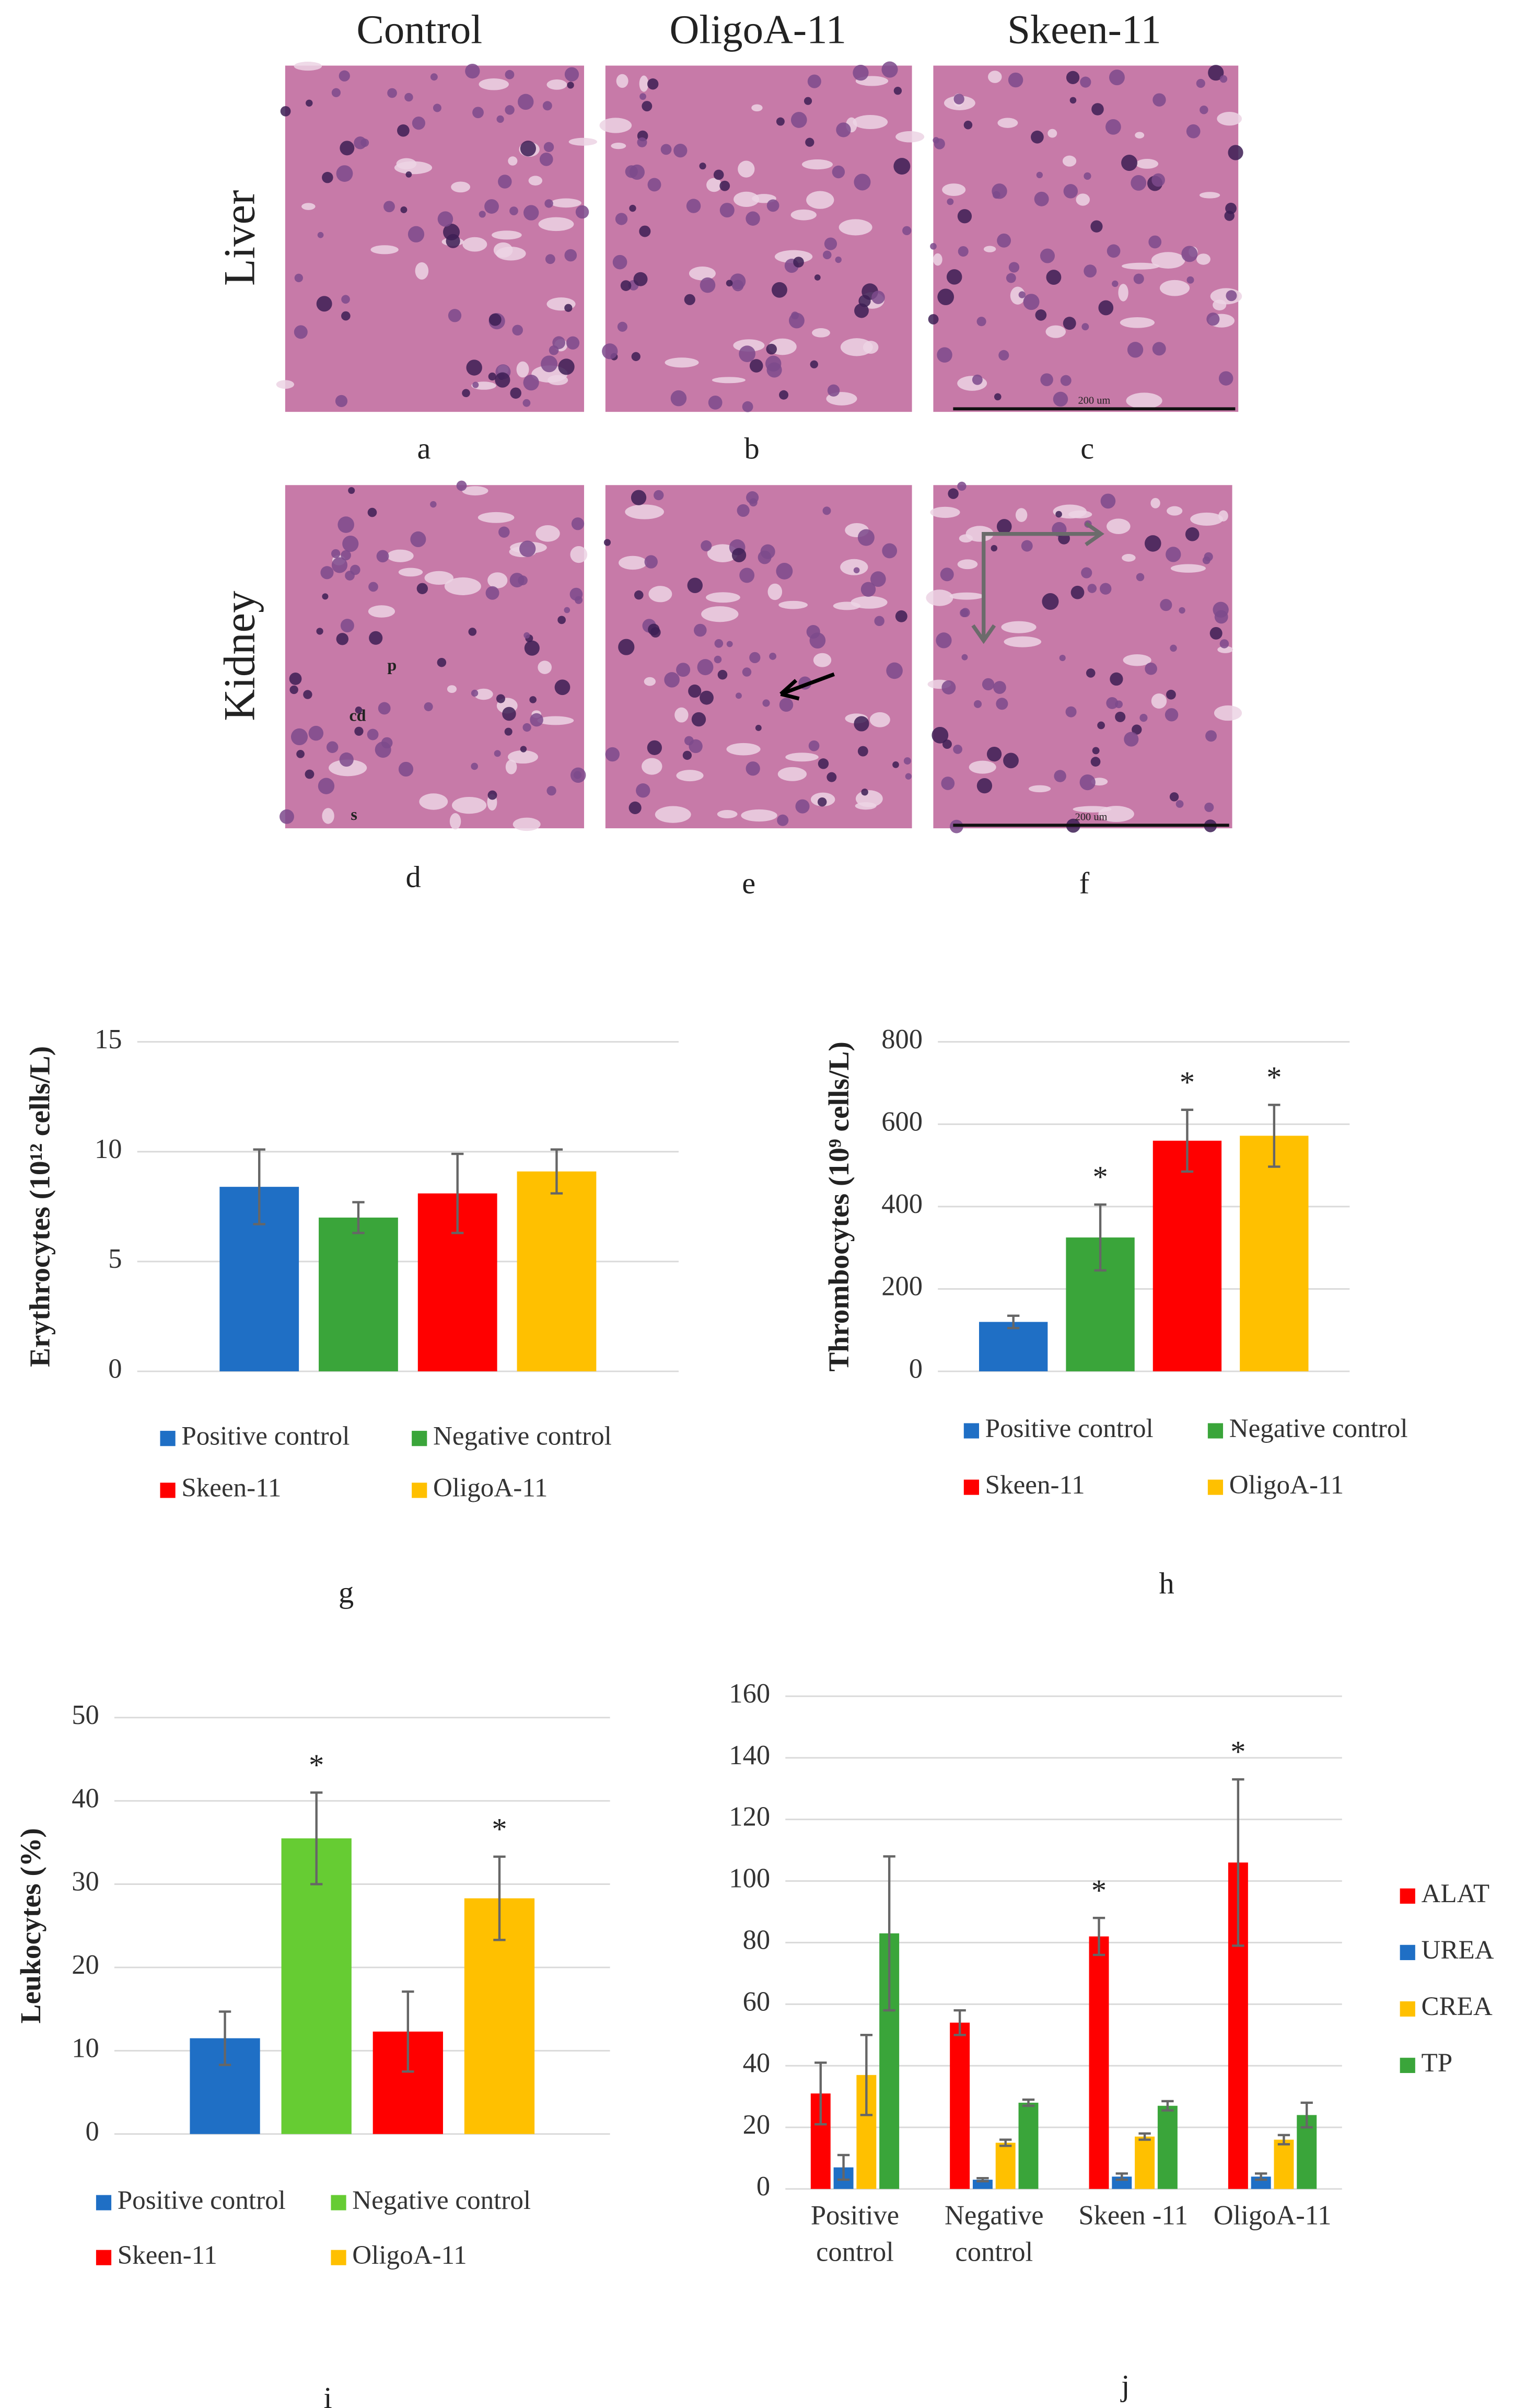  Describe the element at coordinates (85, 1882) in the screenshot. I see `y-tick-label: 30` at that location.